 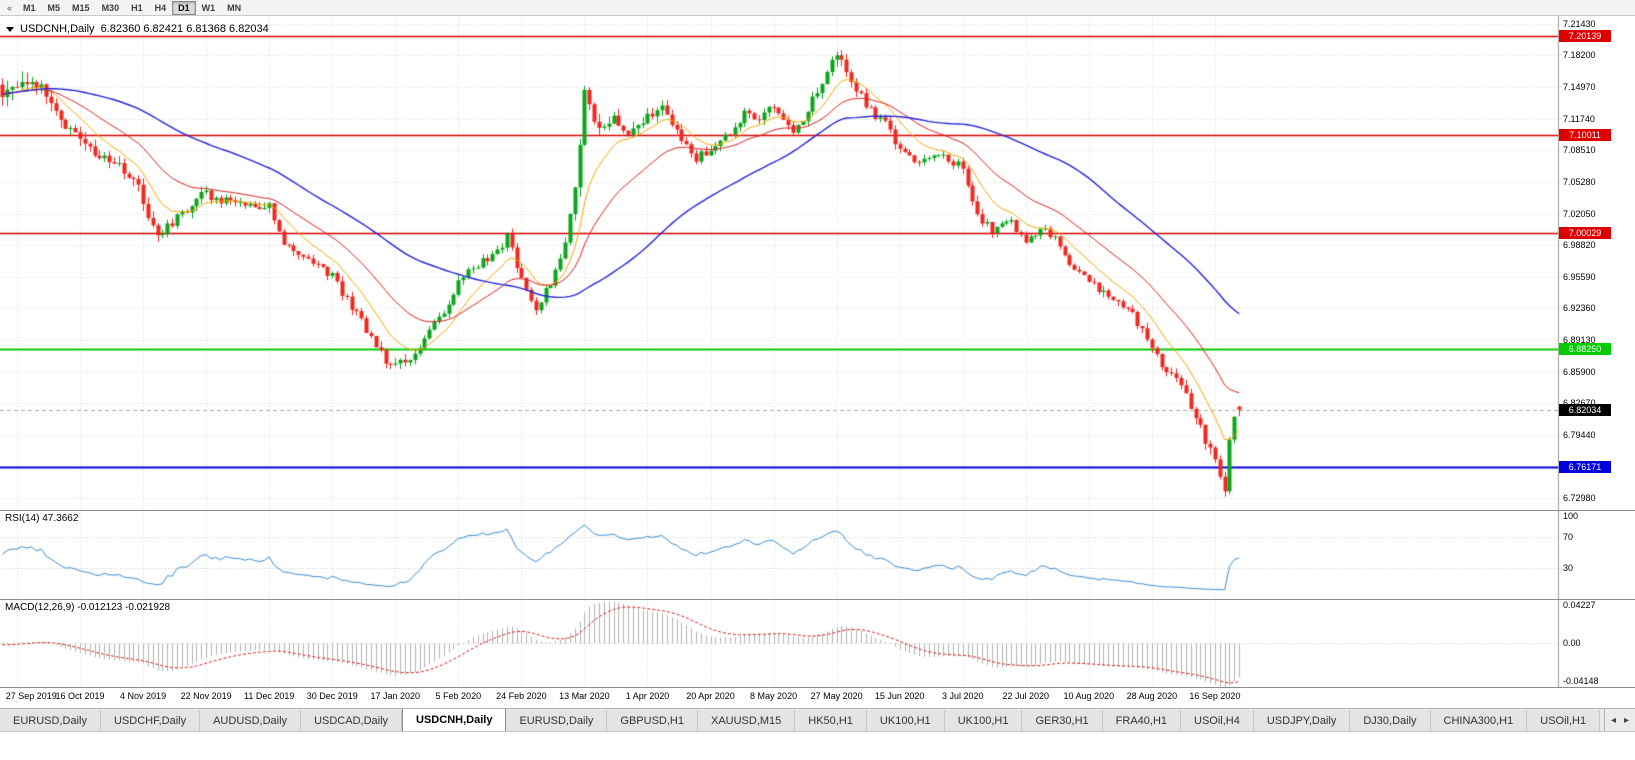 I want to click on date-axis-label: 16 Oct 2019, so click(x=80, y=696).